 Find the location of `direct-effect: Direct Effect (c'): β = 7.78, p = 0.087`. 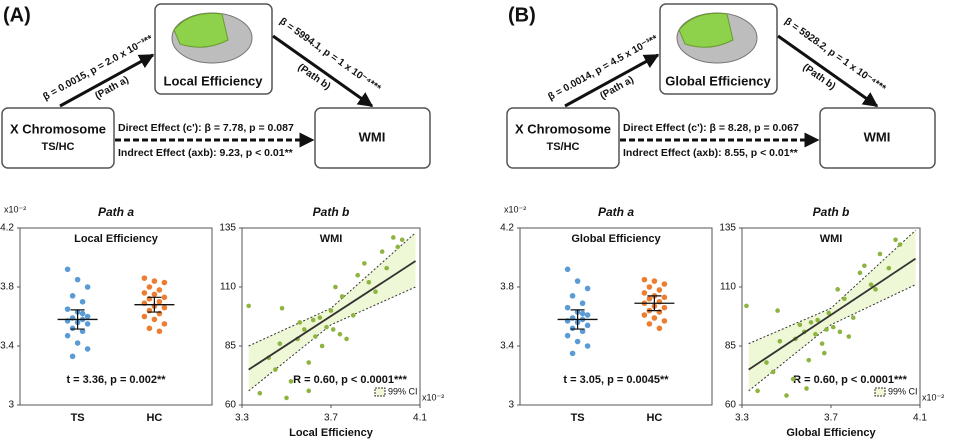

direct-effect: Direct Effect (c'): β = 7.78, p = 0.087 is located at coordinates (206, 128).